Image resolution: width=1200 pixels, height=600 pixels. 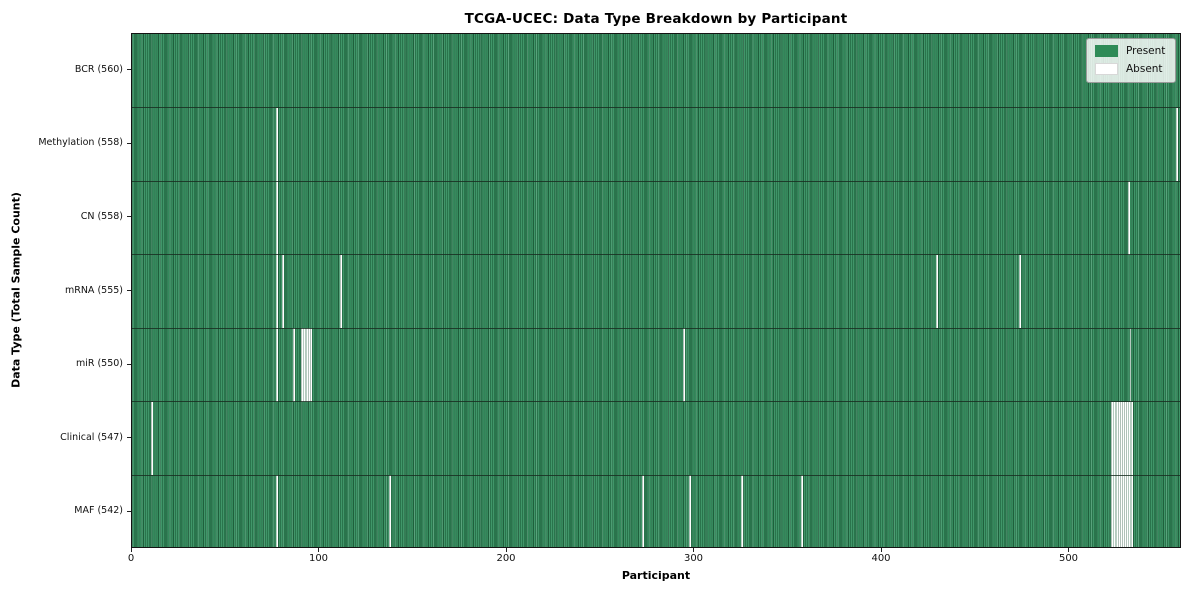 I want to click on y-tick-label: mRNA (555), so click(x=93, y=290).